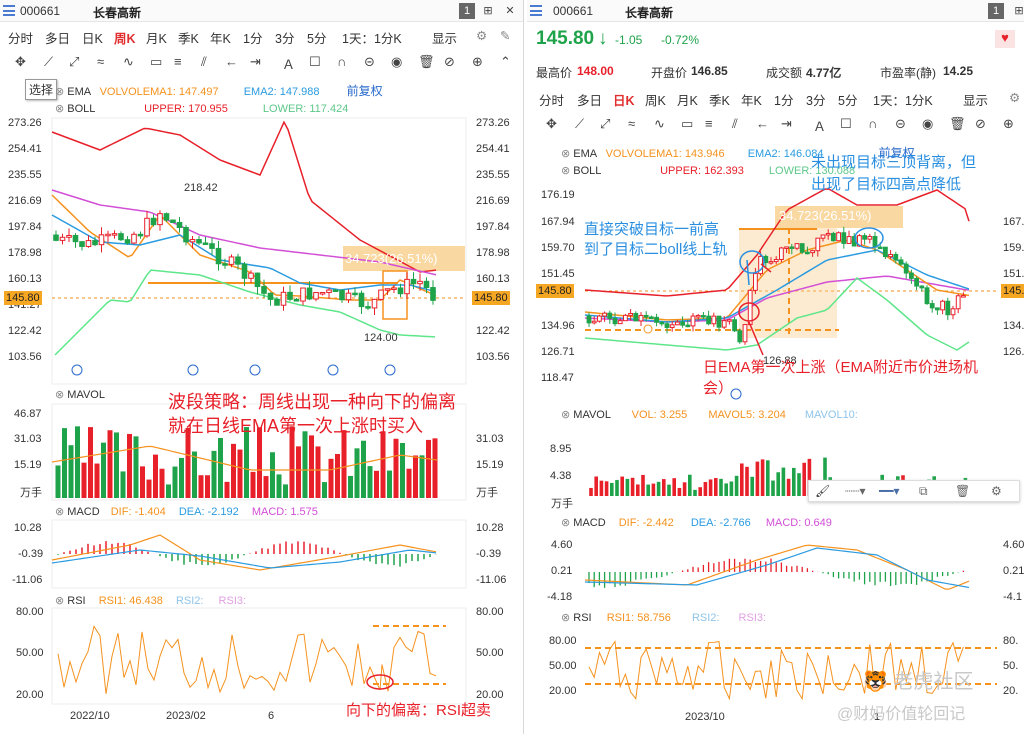 The image size is (1024, 734). Describe the element at coordinates (505, 61) in the screenshot. I see `chevron-up-icon: ⌃` at that location.